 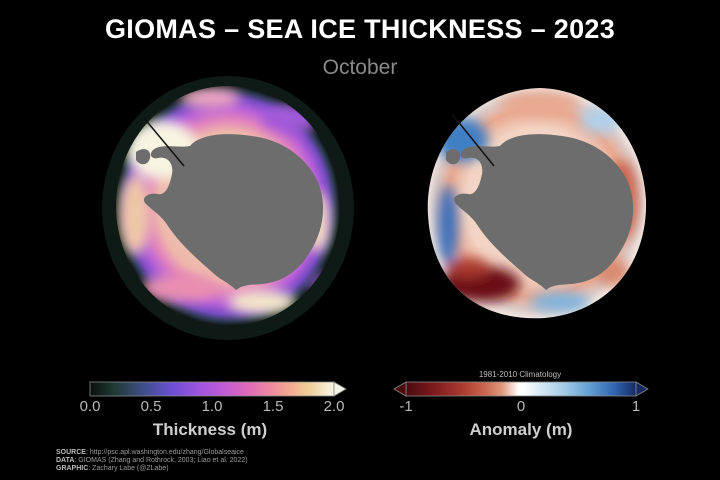 What do you see at coordinates (521, 429) in the screenshot?
I see `anomaly-colorbar-label: Anomaly (m)` at bounding box center [521, 429].